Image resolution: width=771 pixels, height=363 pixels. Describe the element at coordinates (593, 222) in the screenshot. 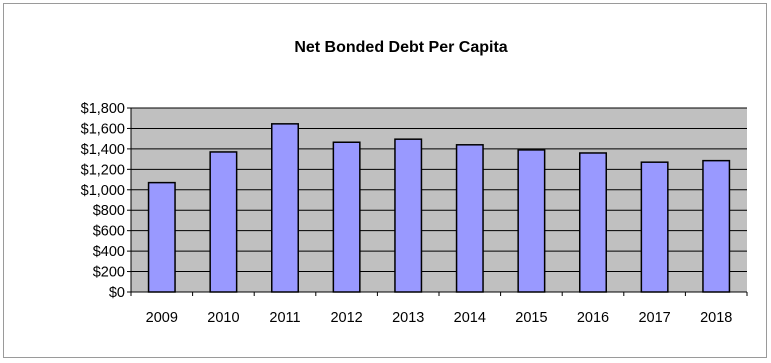

I see `bar-2016` at that location.